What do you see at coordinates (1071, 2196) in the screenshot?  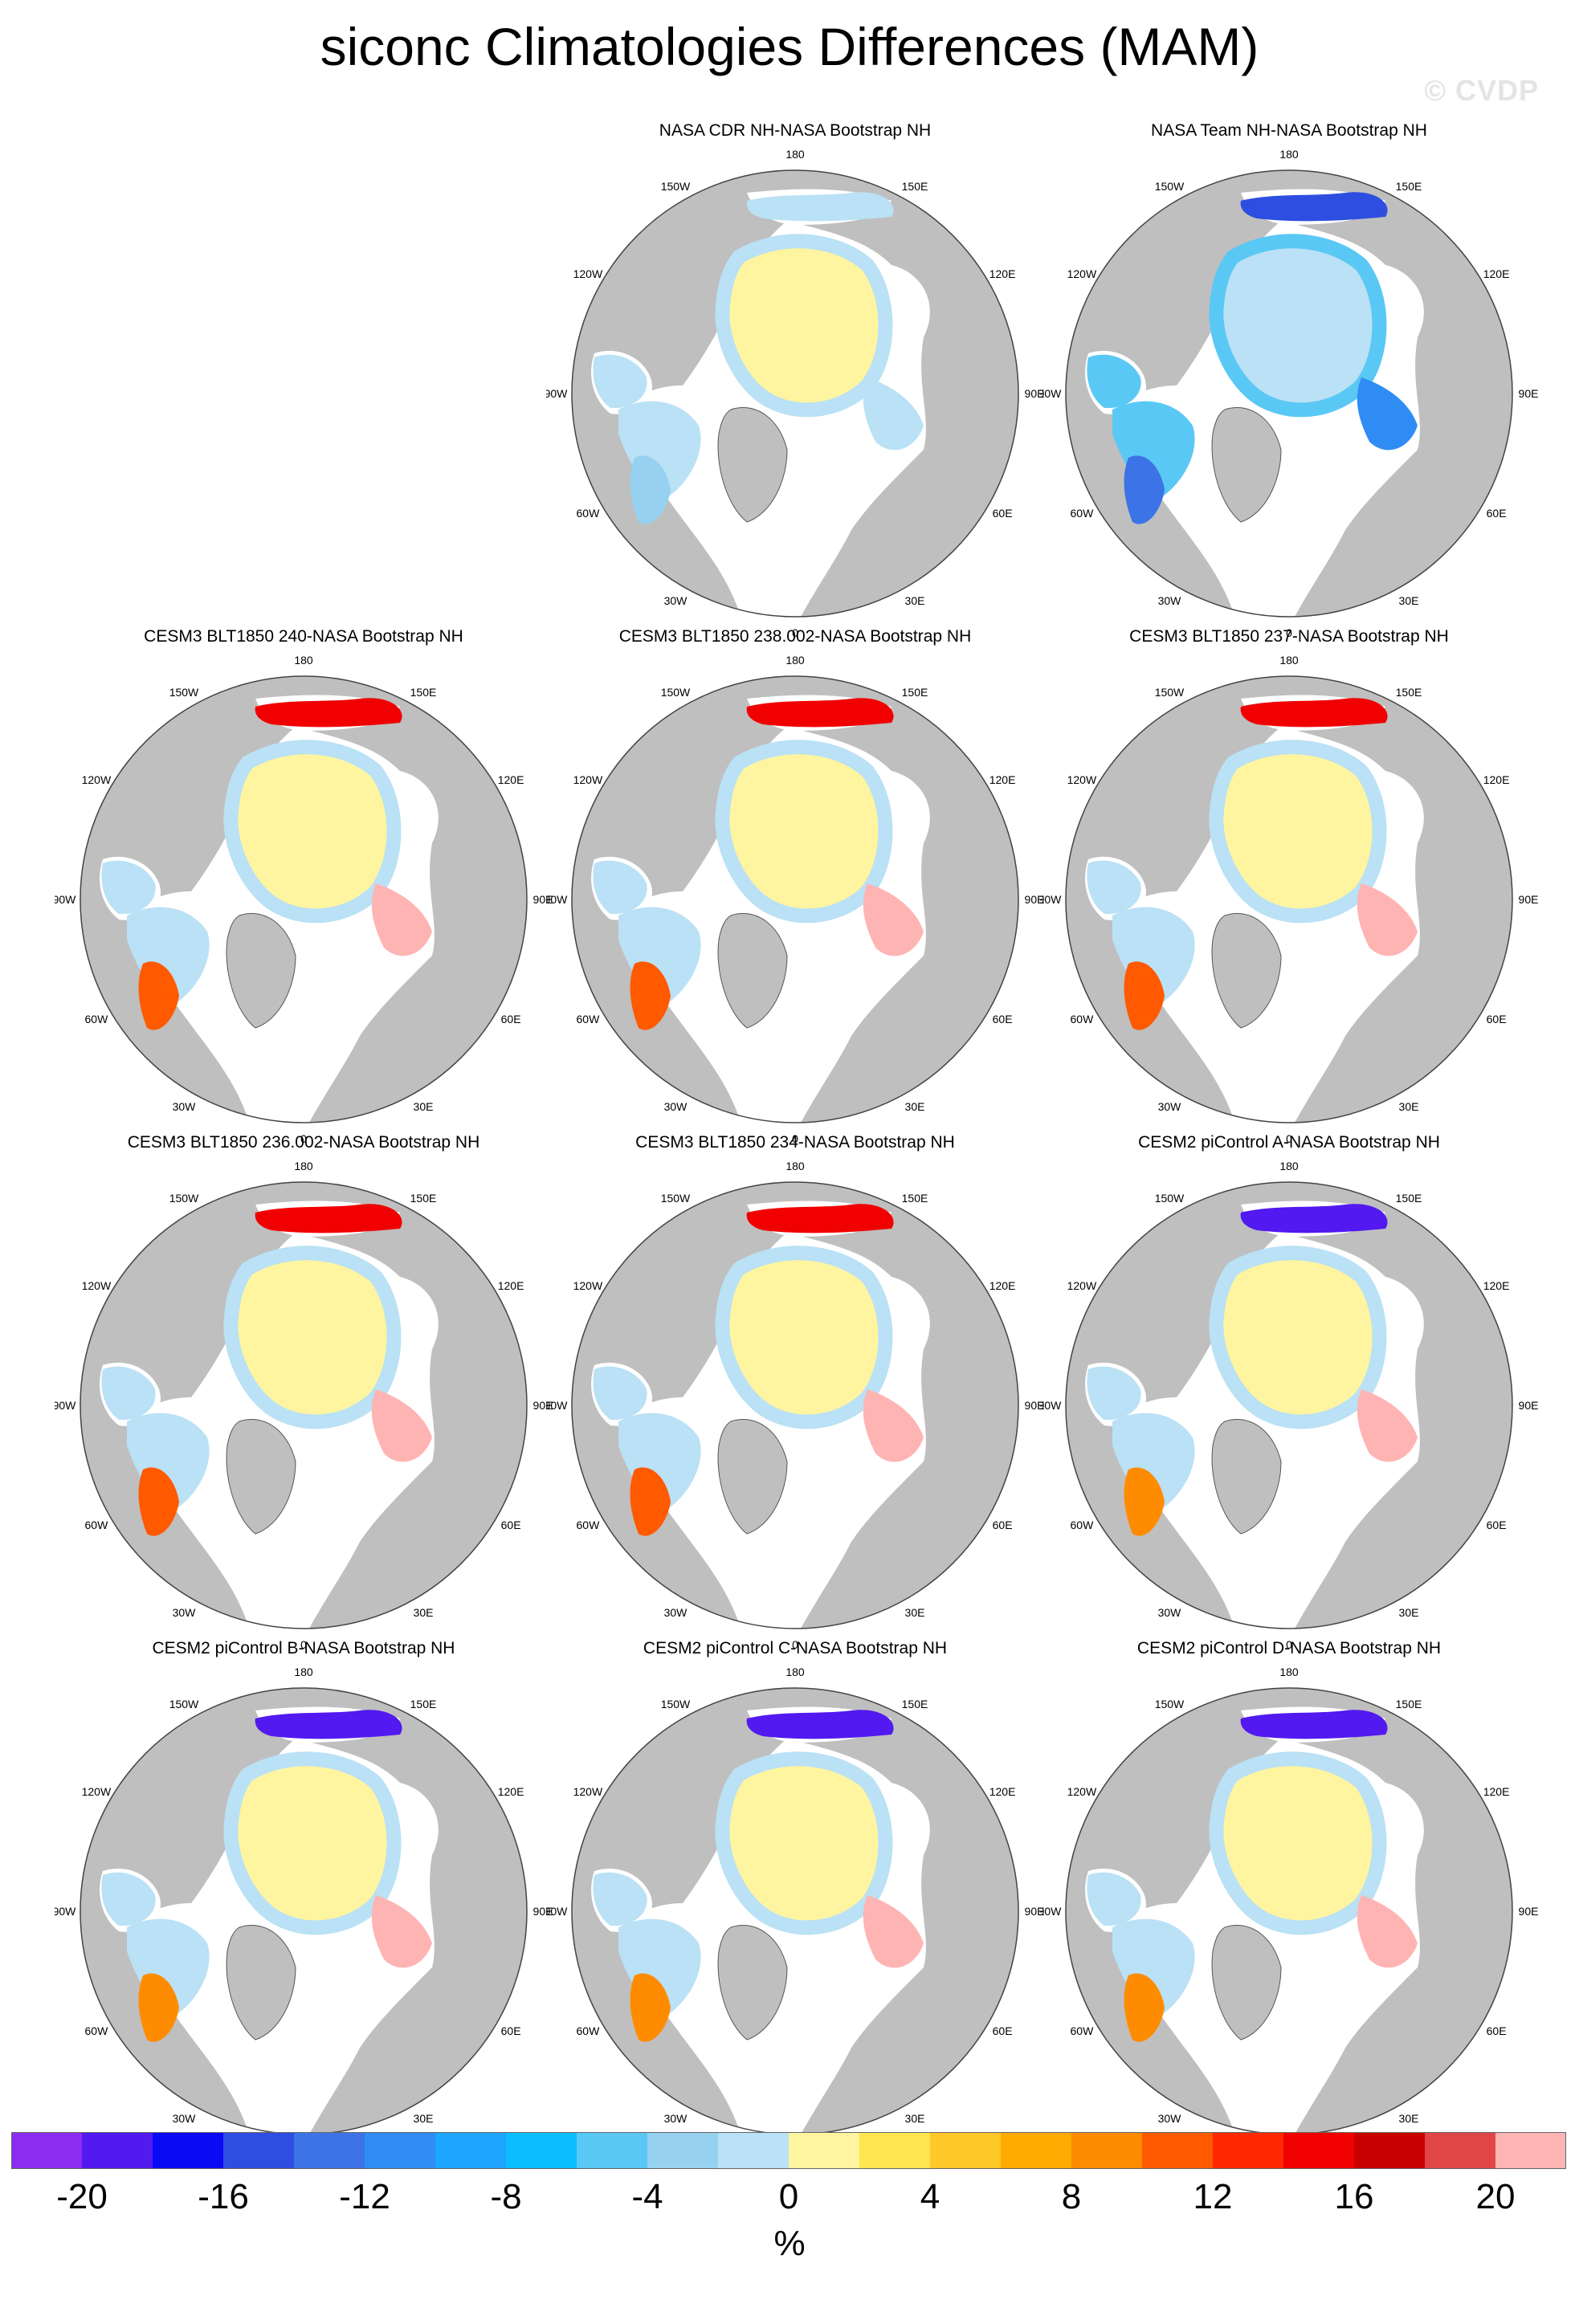 I see `colorbar-tick-label: 8` at bounding box center [1071, 2196].